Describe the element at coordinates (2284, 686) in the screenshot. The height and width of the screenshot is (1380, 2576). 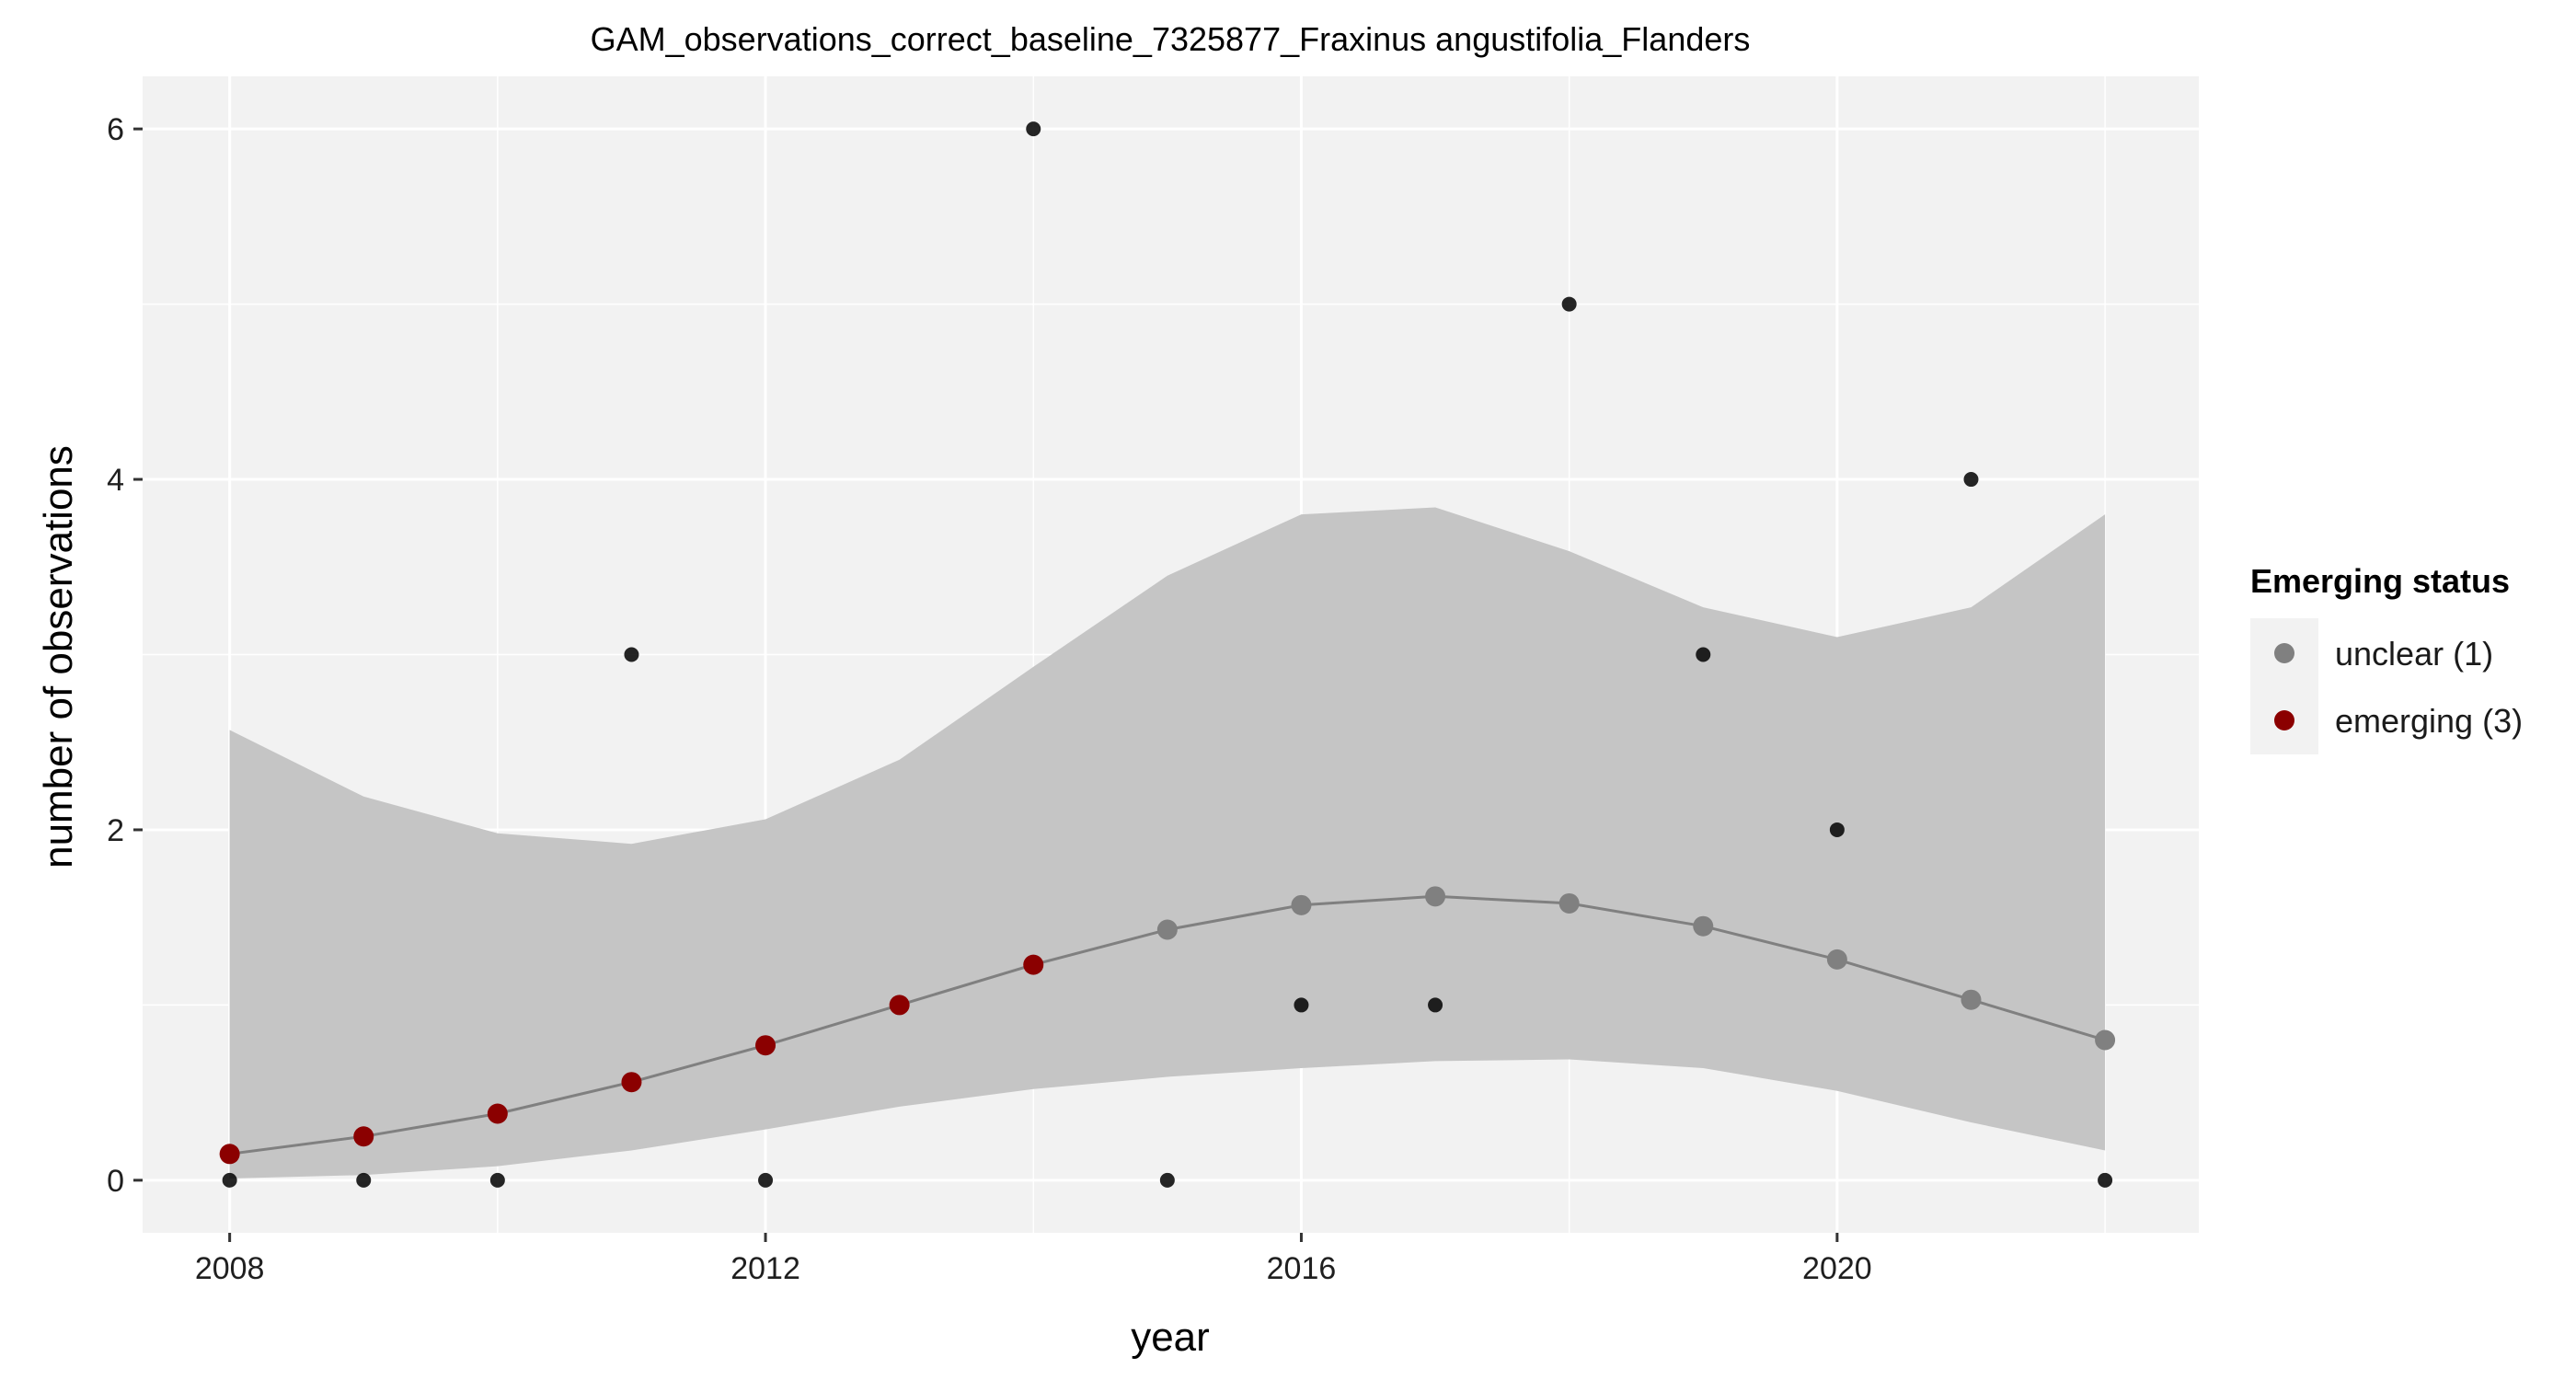
I see `legend-key-background` at that location.